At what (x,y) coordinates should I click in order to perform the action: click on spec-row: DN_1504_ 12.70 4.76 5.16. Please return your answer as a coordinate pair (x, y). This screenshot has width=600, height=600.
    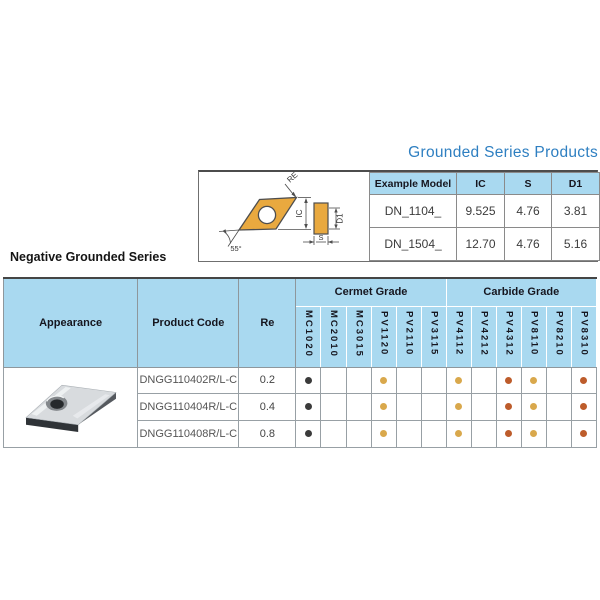
    Looking at the image, I should click on (484, 244).